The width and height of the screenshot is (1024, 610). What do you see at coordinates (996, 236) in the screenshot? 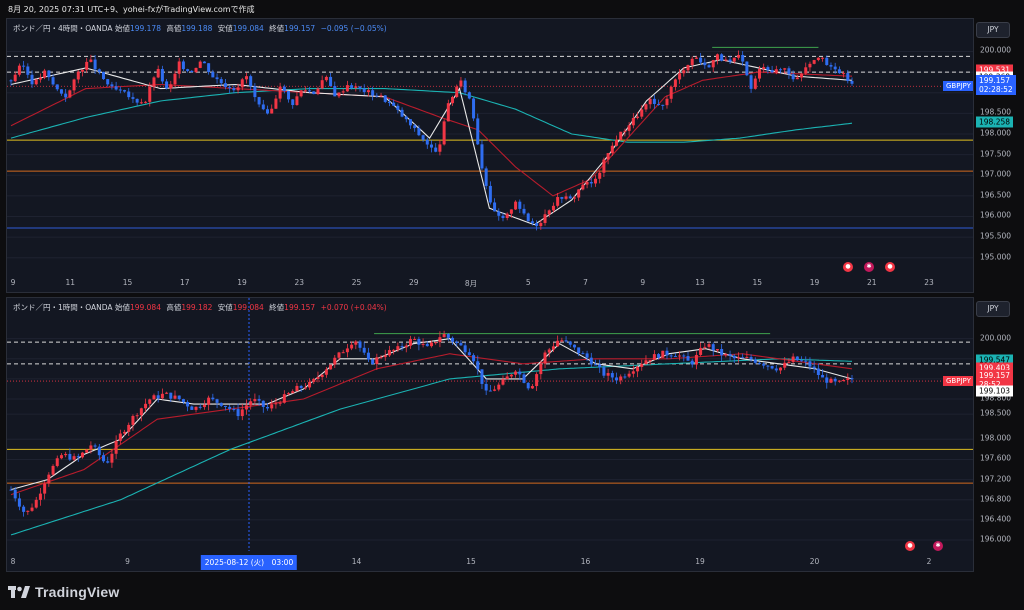
I see `price-tick: 195.500` at bounding box center [996, 236].